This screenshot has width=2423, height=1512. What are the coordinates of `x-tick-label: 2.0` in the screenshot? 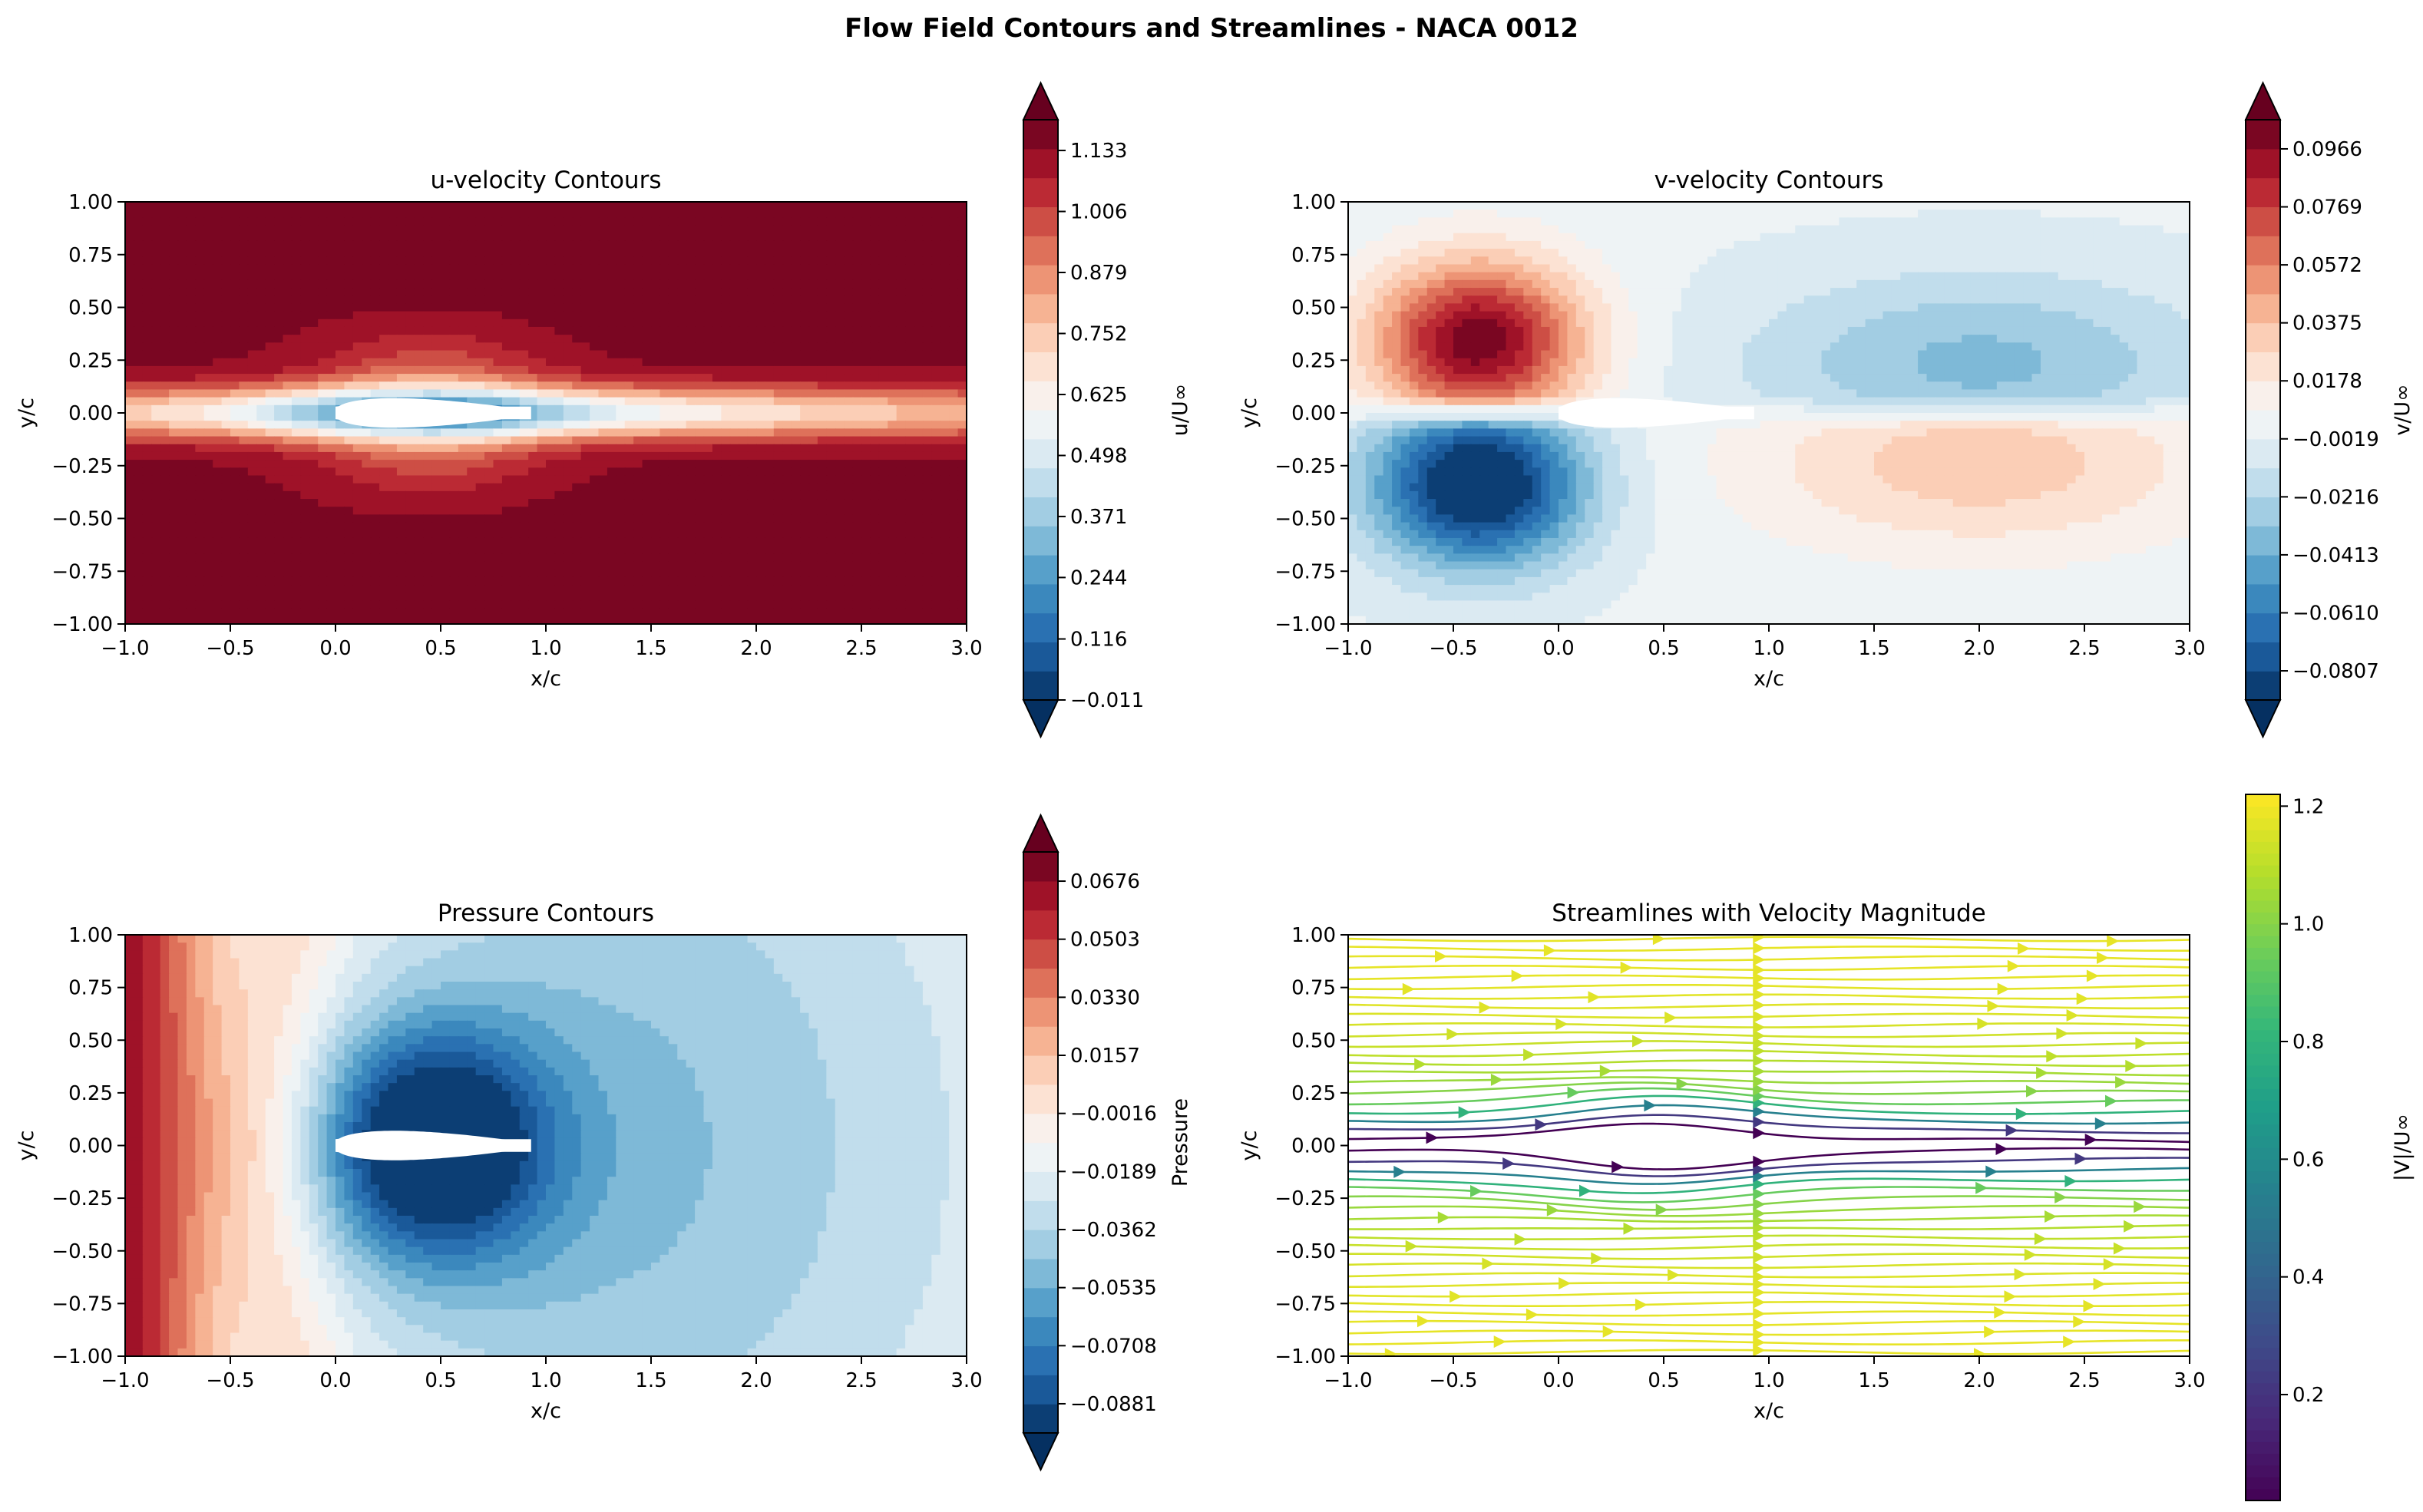 It's located at (756, 1381).